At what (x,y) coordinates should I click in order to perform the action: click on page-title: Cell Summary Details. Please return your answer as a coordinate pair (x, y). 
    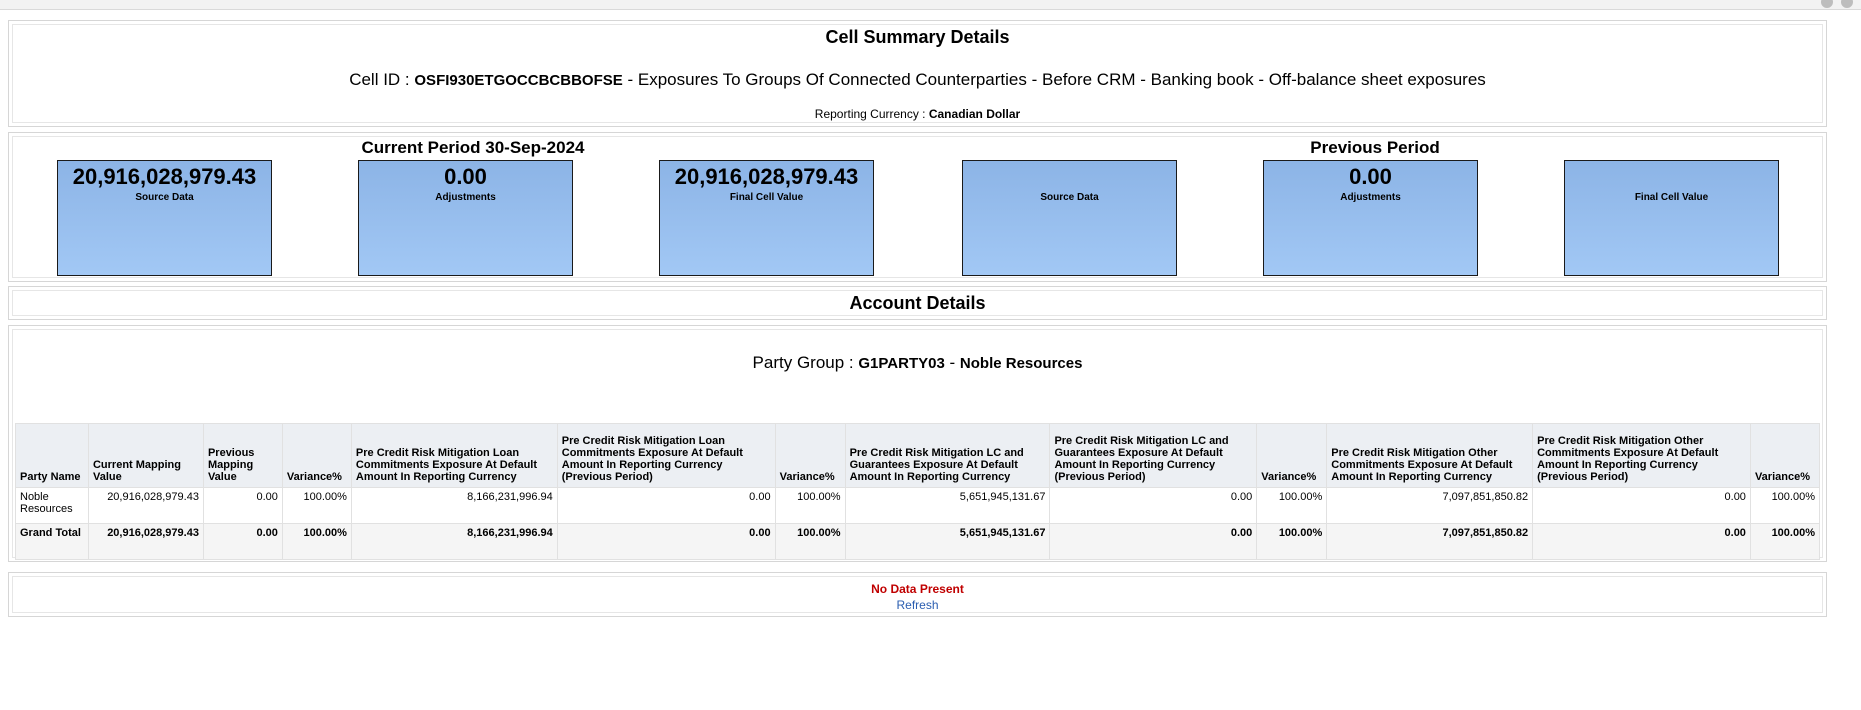
    Looking at the image, I should click on (917, 37).